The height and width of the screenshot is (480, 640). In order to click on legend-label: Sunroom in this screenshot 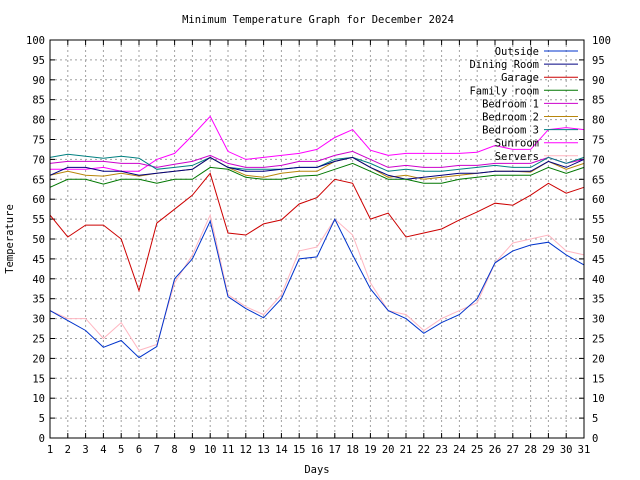, I will do `click(517, 144)`.